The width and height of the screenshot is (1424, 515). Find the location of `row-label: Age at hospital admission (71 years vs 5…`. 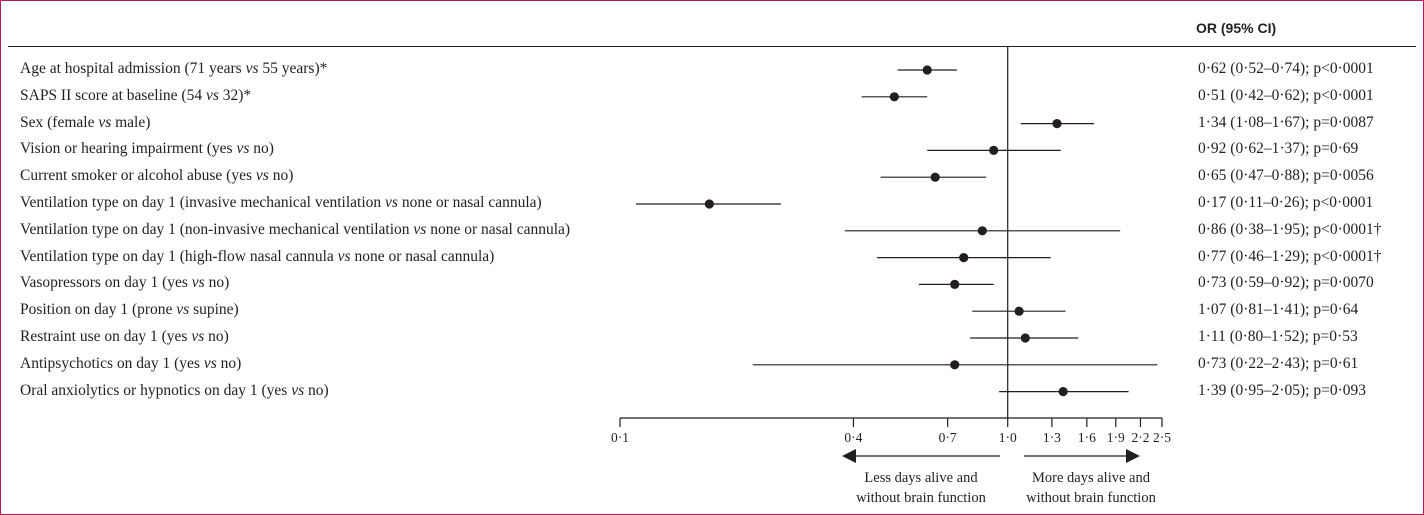

row-label: Age at hospital admission (71 years vs 5… is located at coordinates (174, 68).